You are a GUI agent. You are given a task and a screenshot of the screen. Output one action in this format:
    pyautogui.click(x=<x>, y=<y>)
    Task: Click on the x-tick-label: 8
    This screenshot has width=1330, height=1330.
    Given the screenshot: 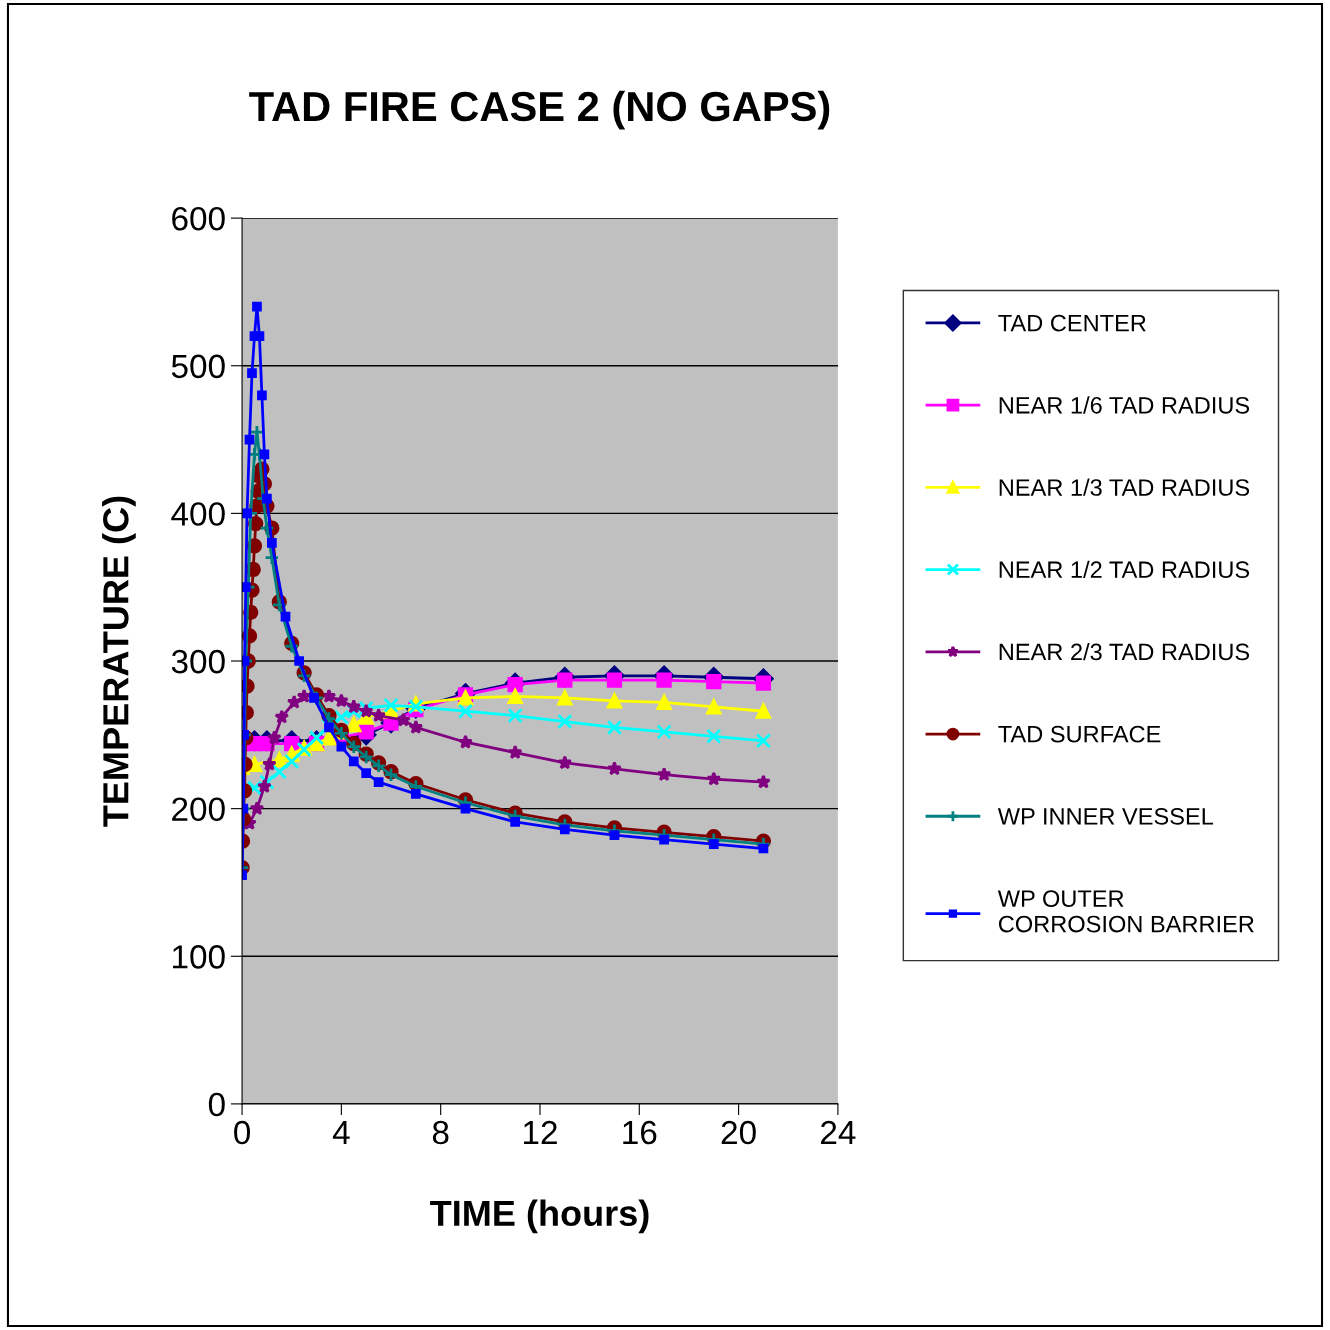 What is the action you would take?
    pyautogui.click(x=440, y=1132)
    